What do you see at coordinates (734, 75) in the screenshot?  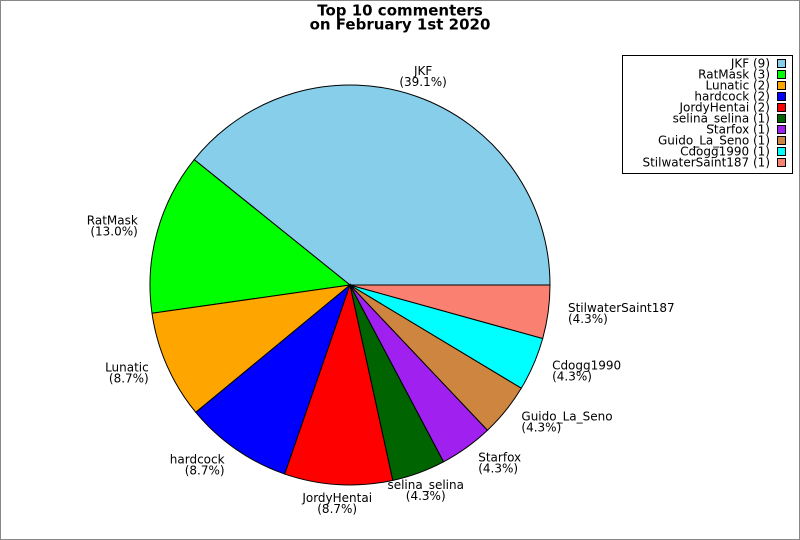 I see `legend-label: RatMask (3)` at bounding box center [734, 75].